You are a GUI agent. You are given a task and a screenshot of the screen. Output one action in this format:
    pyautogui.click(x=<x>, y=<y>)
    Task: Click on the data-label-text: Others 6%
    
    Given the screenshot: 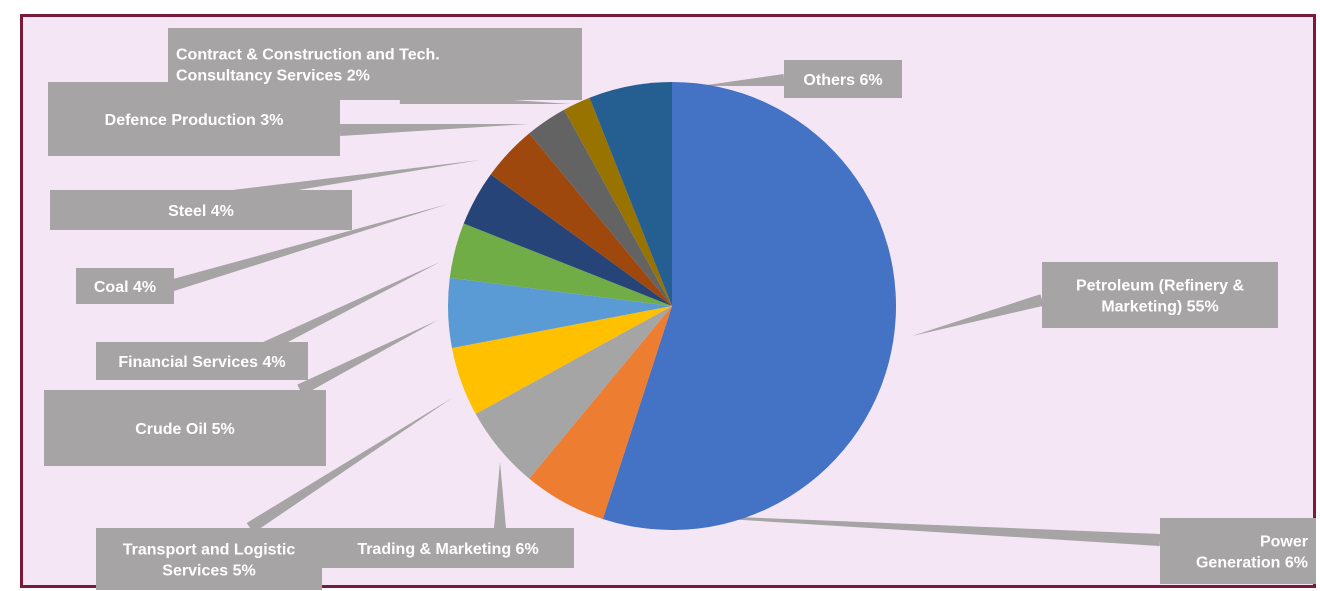 What is the action you would take?
    pyautogui.click(x=842, y=80)
    